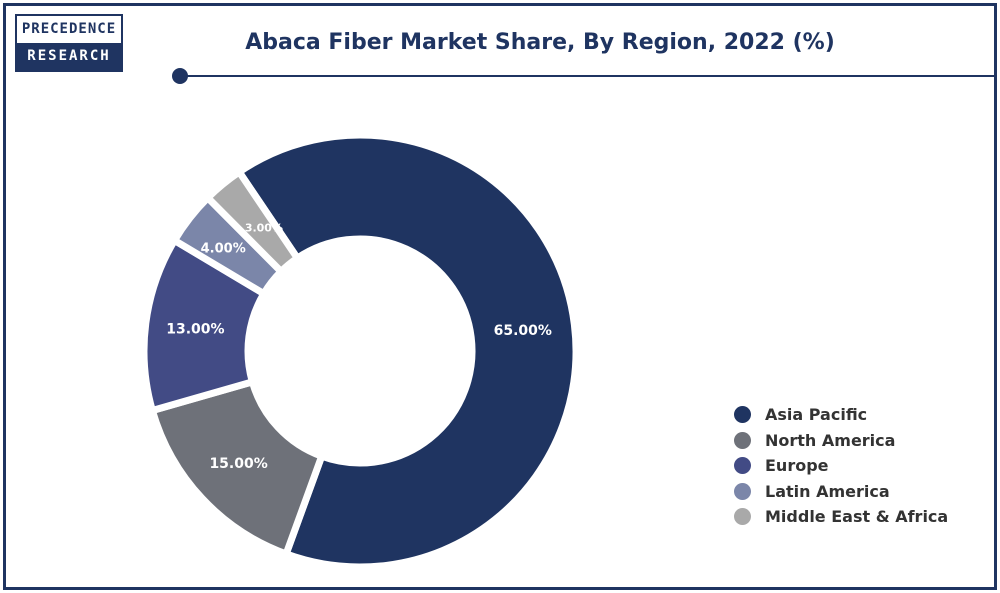  What do you see at coordinates (223, 248) in the screenshot?
I see `slice-label-latin-america: 4.00%` at bounding box center [223, 248].